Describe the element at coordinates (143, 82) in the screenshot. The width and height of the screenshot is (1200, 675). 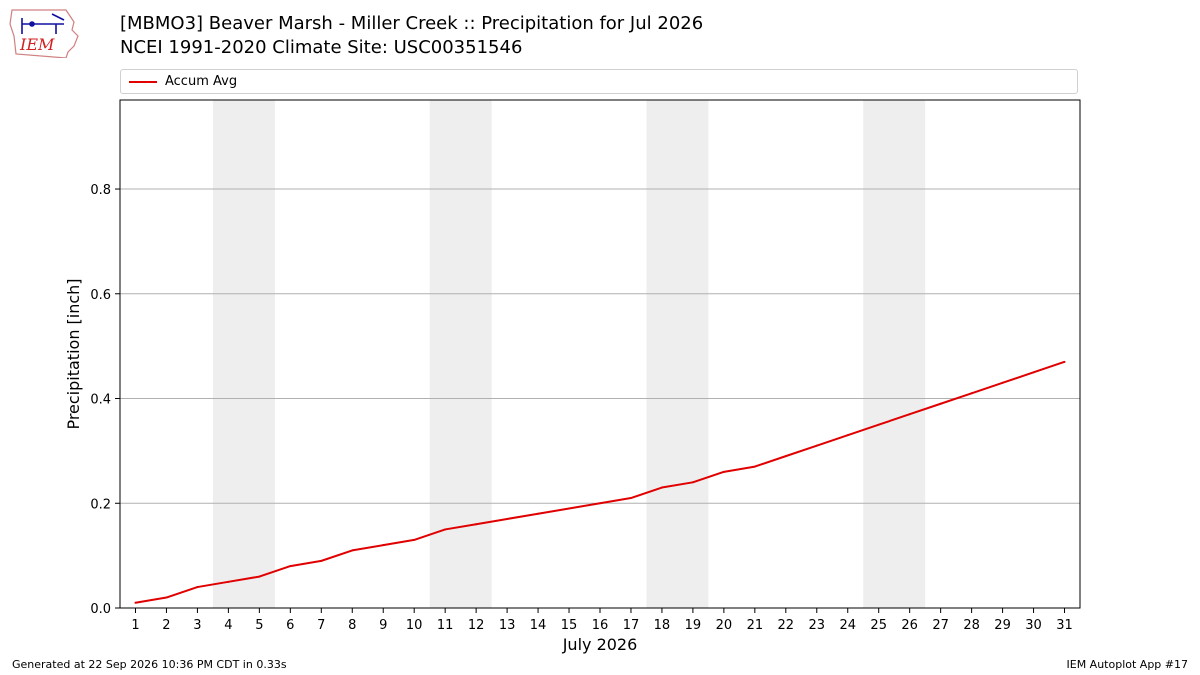
I see `legend-swatch-accum-avg` at that location.